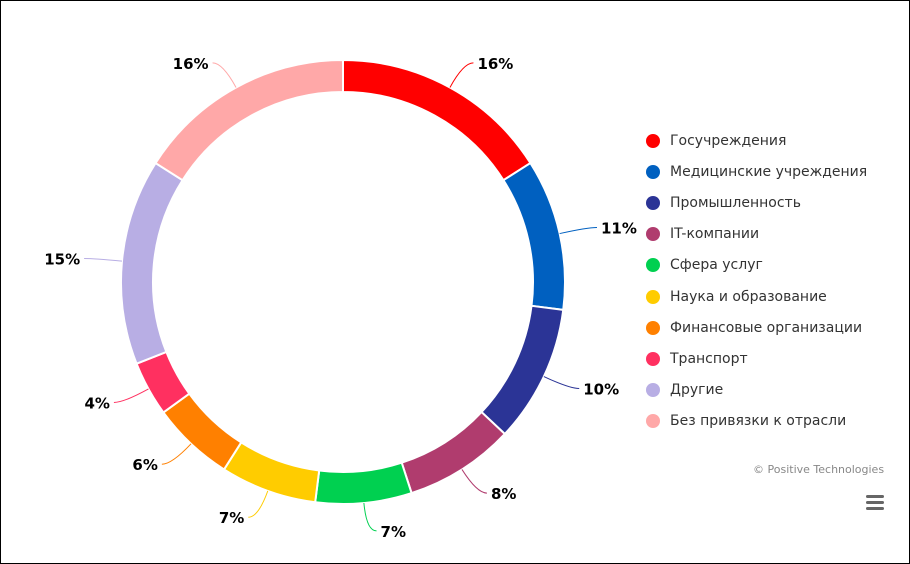 Image resolution: width=910 pixels, height=564 pixels. I want to click on legend-item: Промышленность, so click(756, 202).